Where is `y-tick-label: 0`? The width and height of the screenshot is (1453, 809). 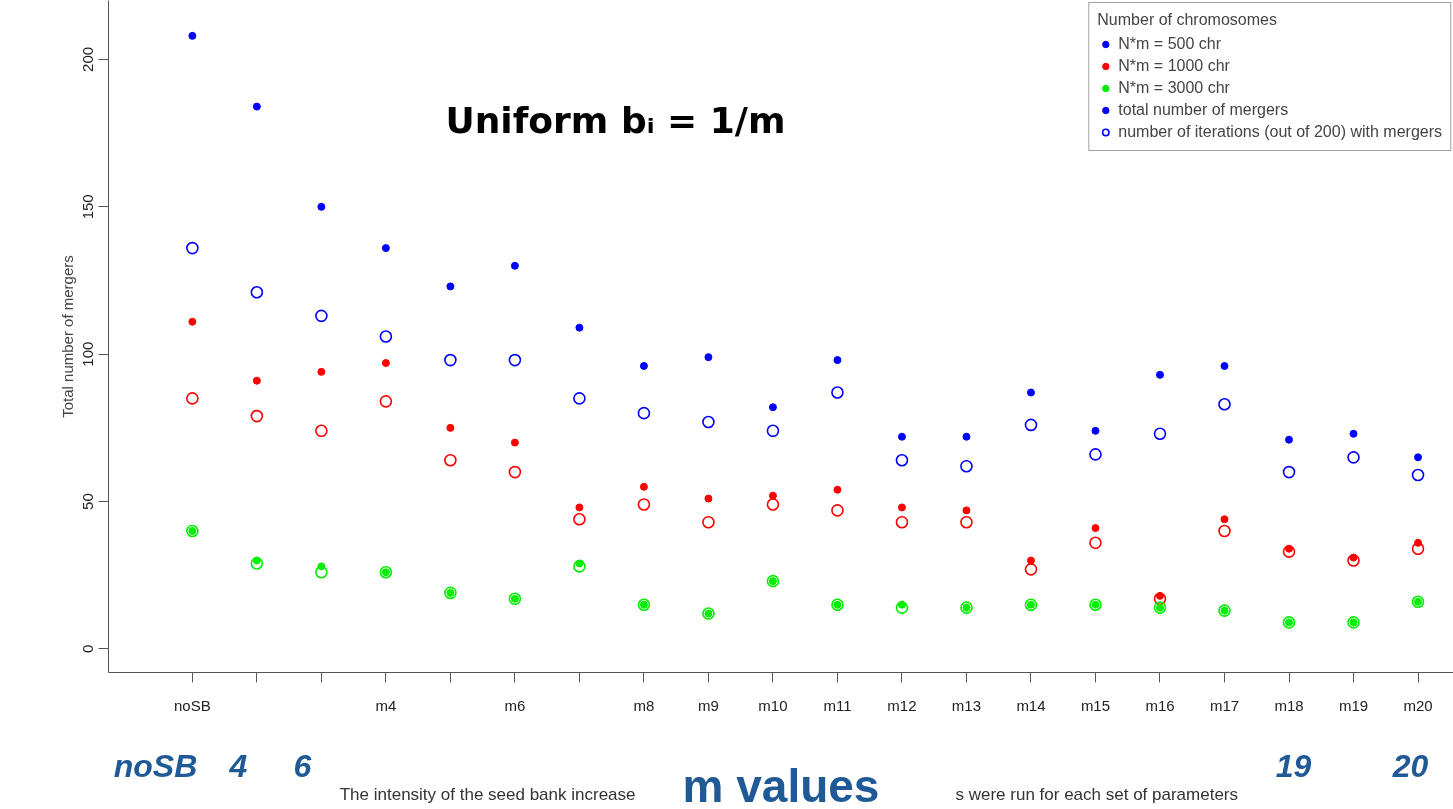 y-tick-label: 0 is located at coordinates (88, 649).